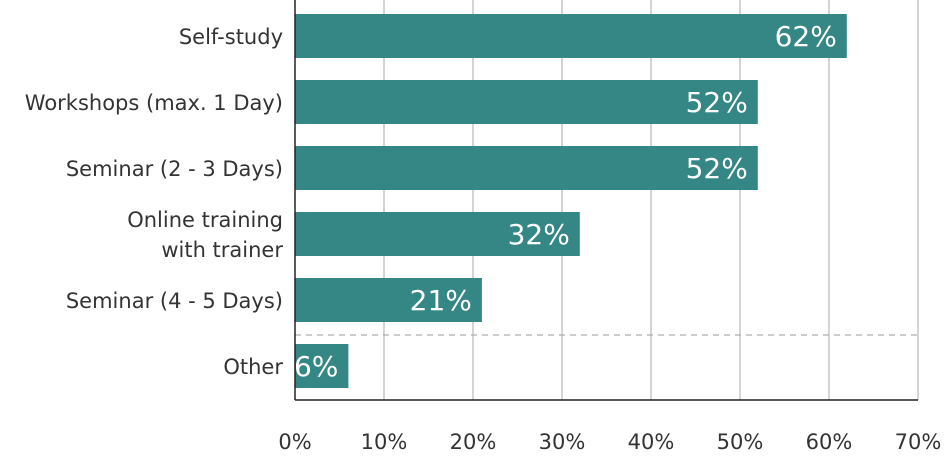 Image resolution: width=946 pixels, height=456 pixels. What do you see at coordinates (153, 103) in the screenshot?
I see `category-label: Workshops (max. 1 Day)` at bounding box center [153, 103].